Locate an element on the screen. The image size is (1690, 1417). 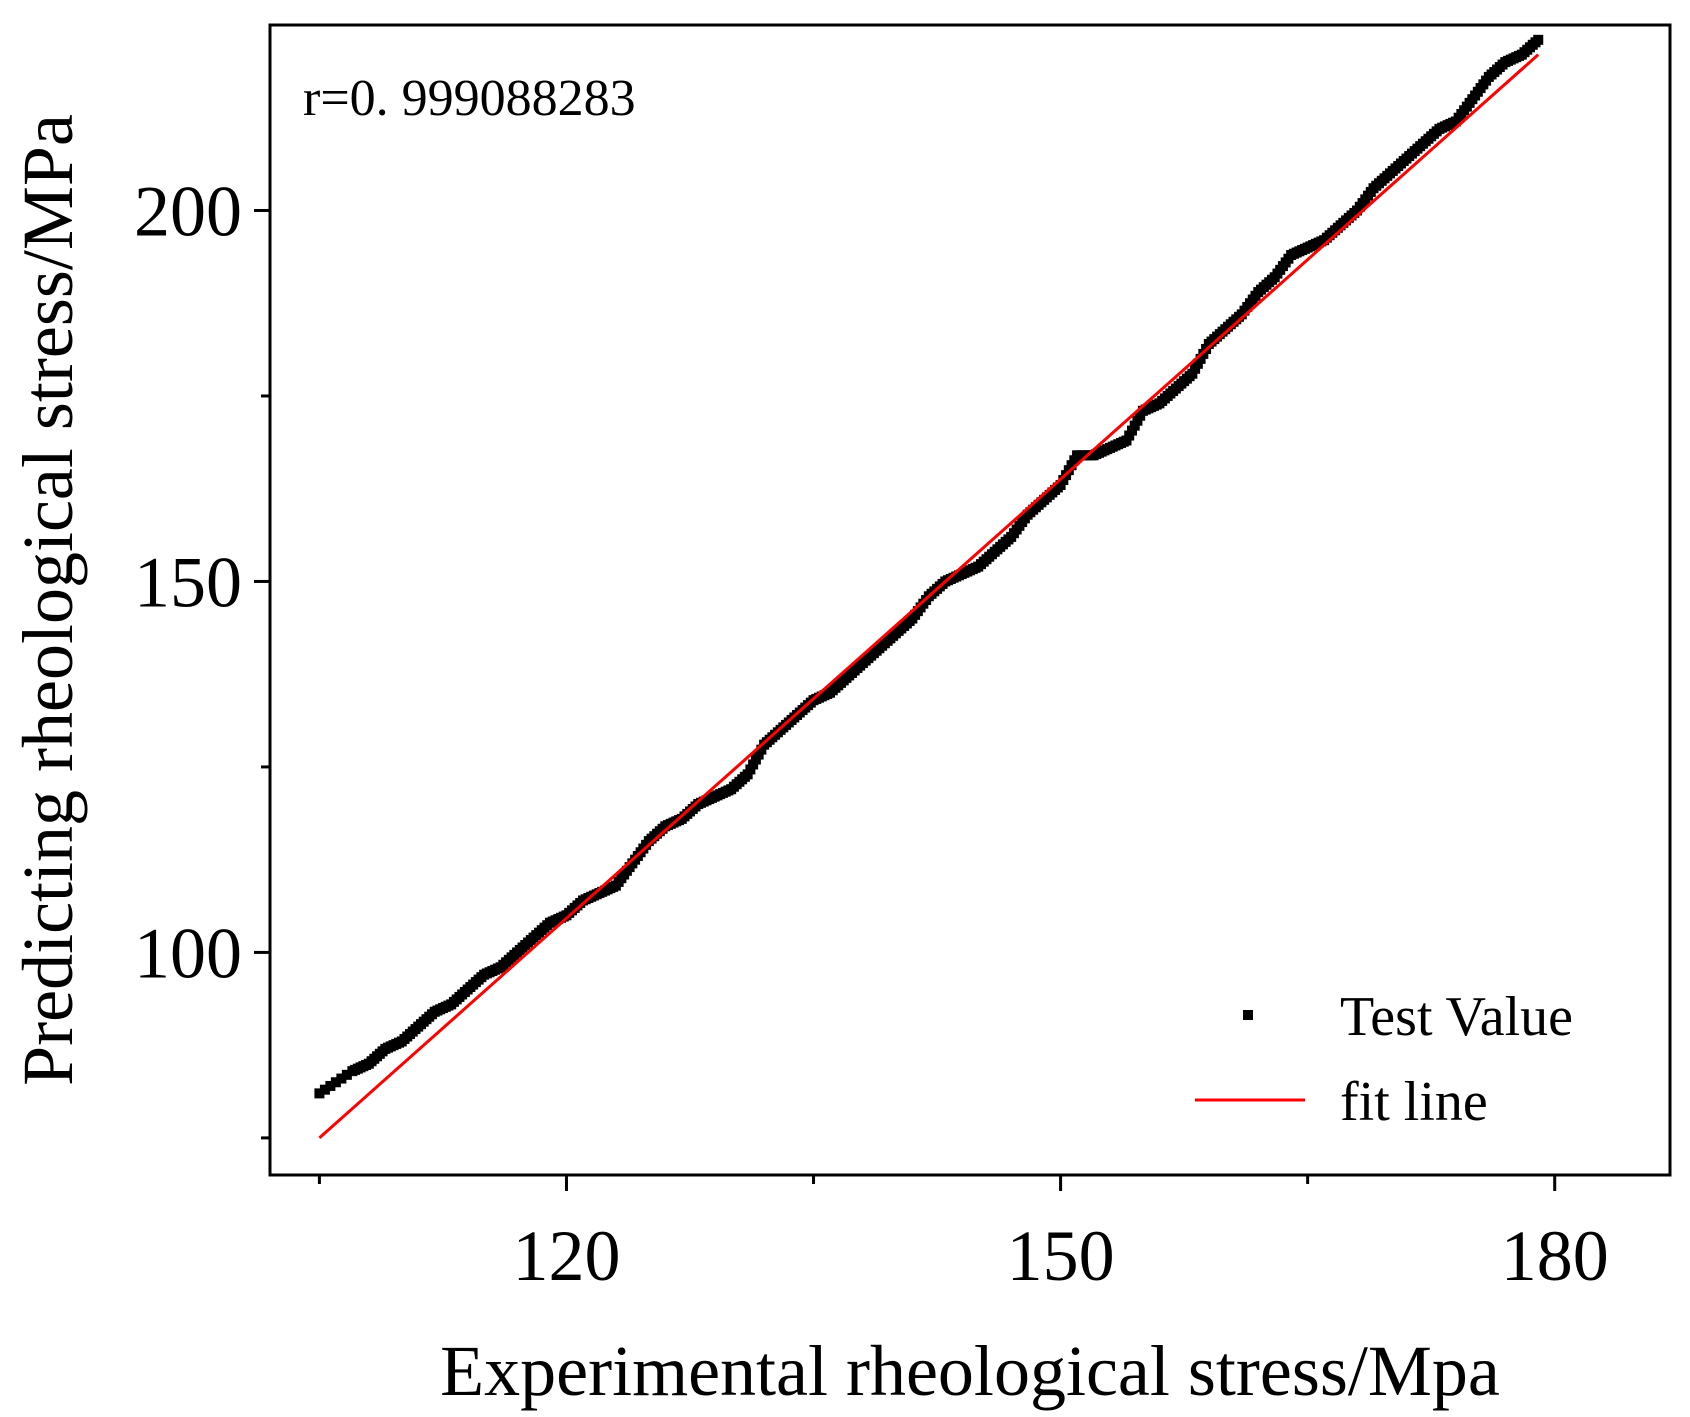
y-axis-title: Predicting rheological stress/MPa is located at coordinates (48, 600).